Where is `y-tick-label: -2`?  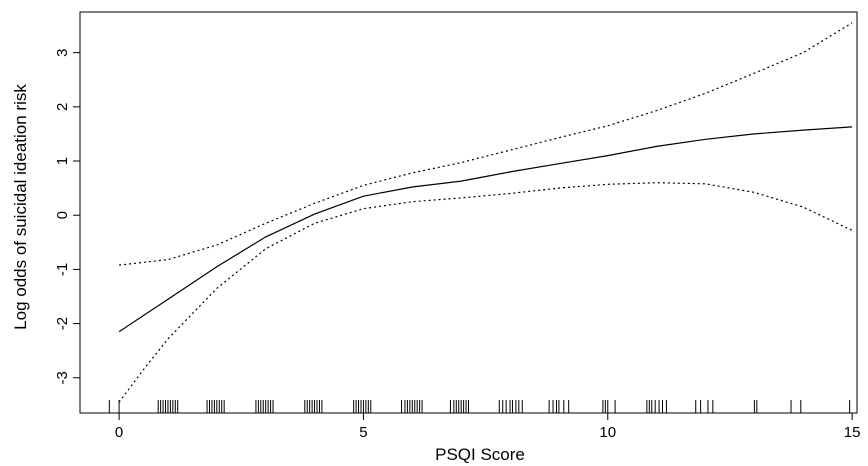 y-tick-label: -2 is located at coordinates (62, 323).